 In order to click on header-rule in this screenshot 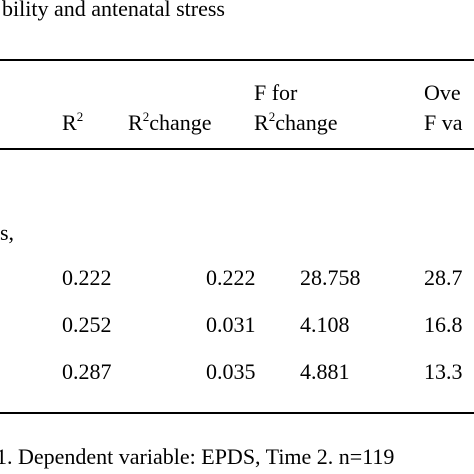, I will do `click(237, 149)`.